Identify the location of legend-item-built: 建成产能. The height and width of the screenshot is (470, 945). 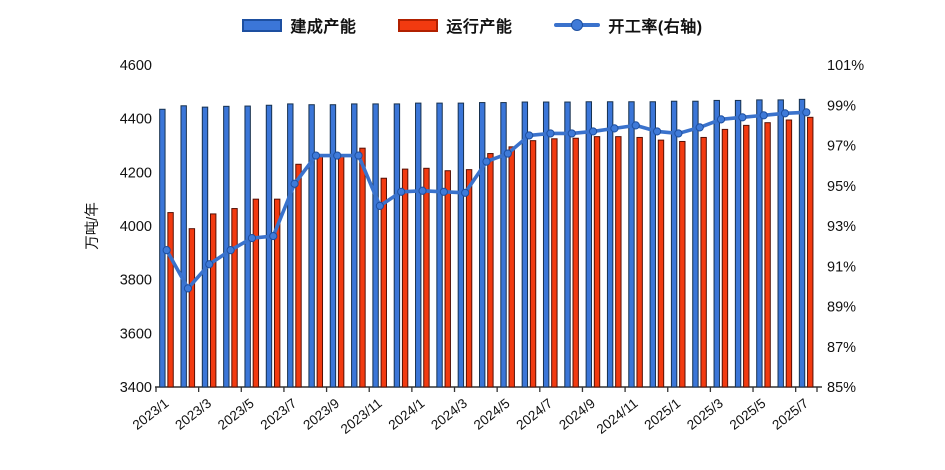
(299, 25).